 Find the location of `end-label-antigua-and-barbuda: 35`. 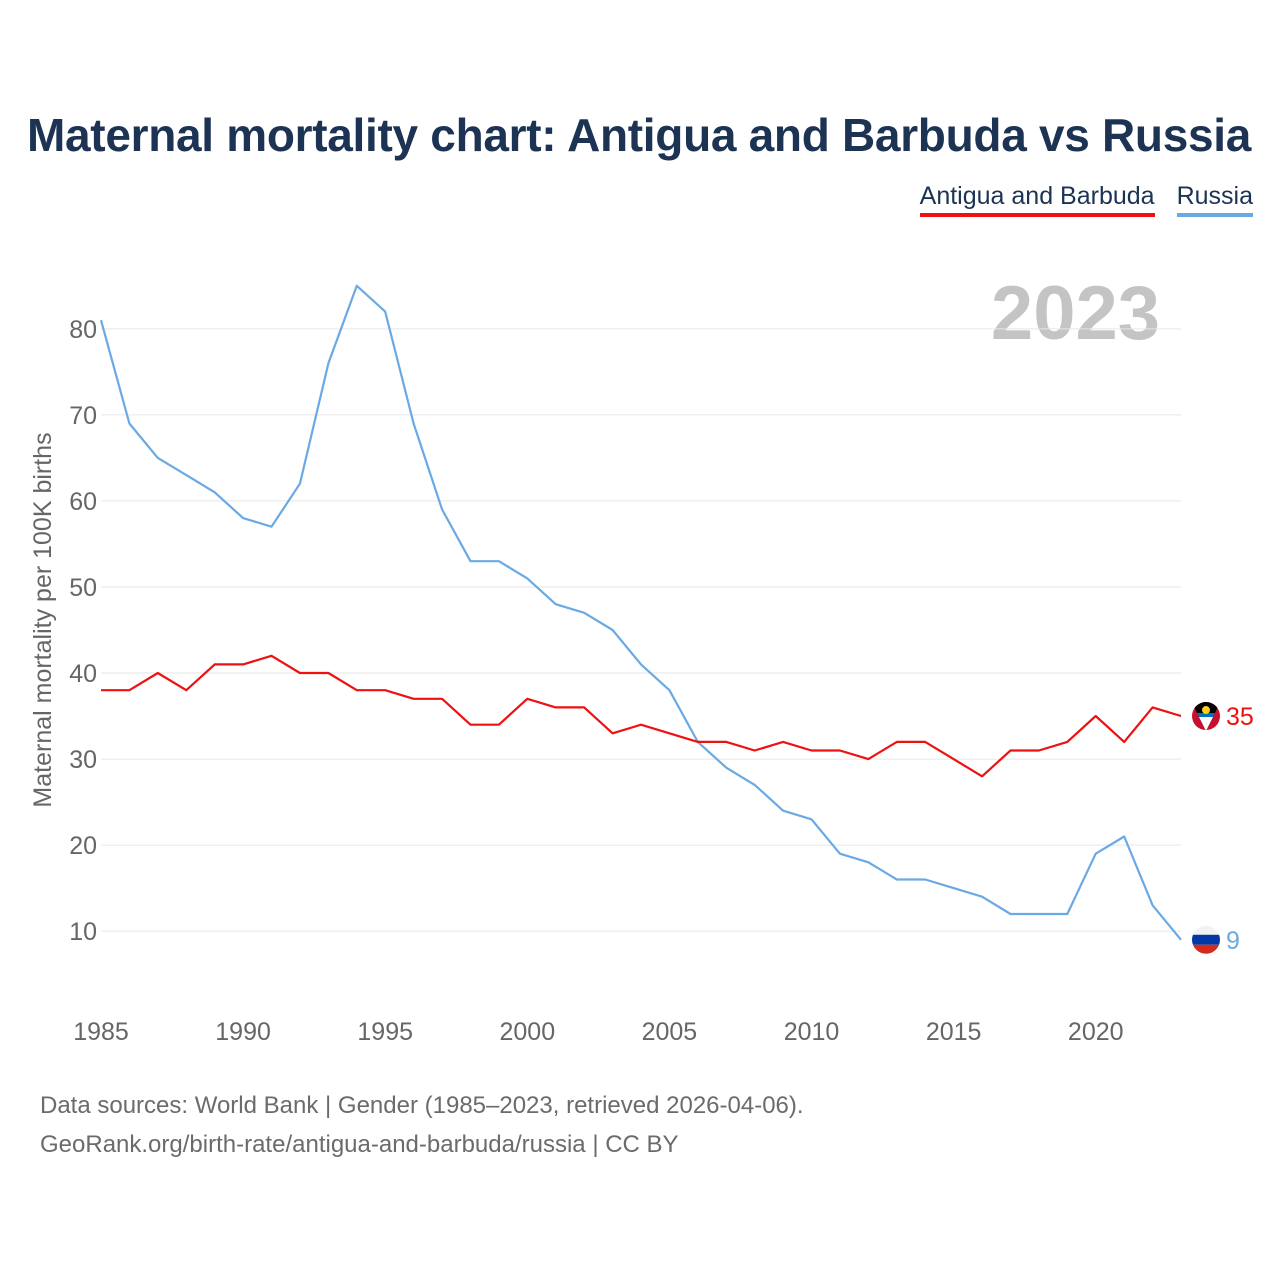

end-label-antigua-and-barbuda: 35 is located at coordinates (1240, 717).